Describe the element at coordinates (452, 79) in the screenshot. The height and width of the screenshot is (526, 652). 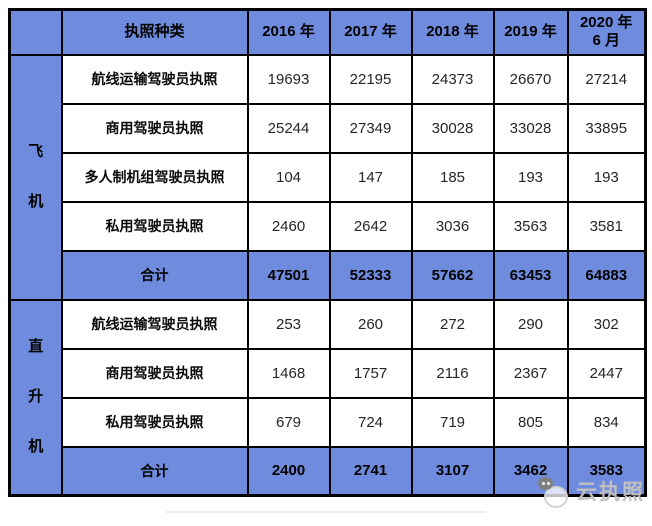
I see `value-cell: 24373` at that location.